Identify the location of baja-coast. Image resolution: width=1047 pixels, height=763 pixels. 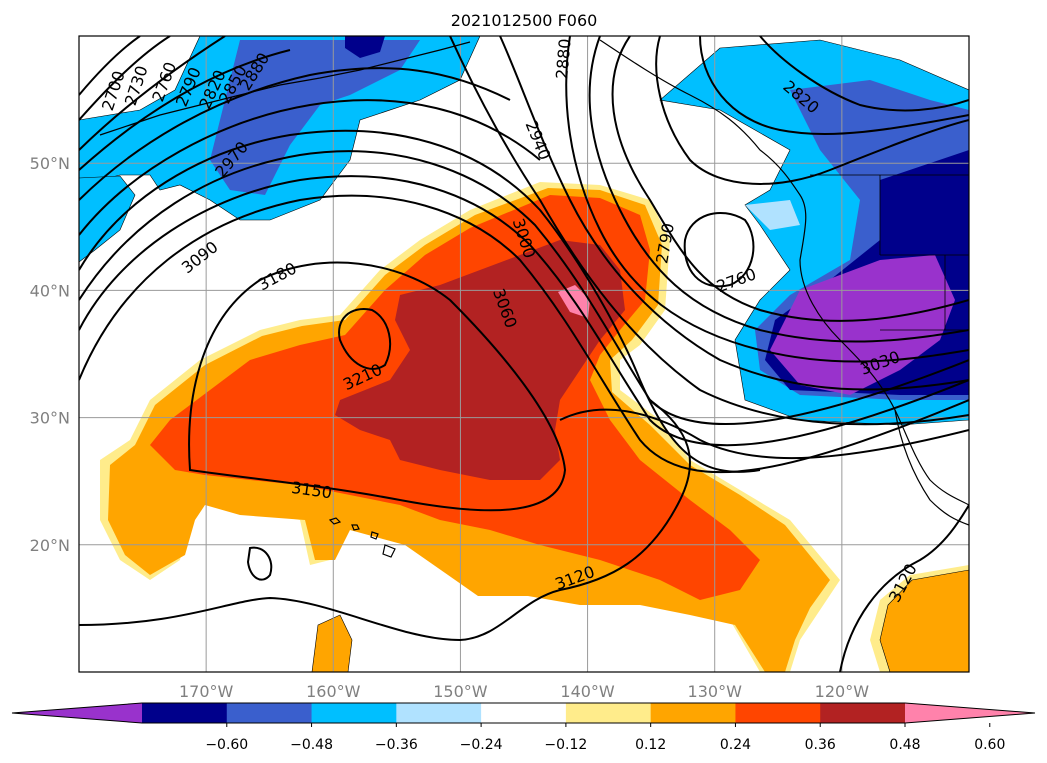
(931, 467).